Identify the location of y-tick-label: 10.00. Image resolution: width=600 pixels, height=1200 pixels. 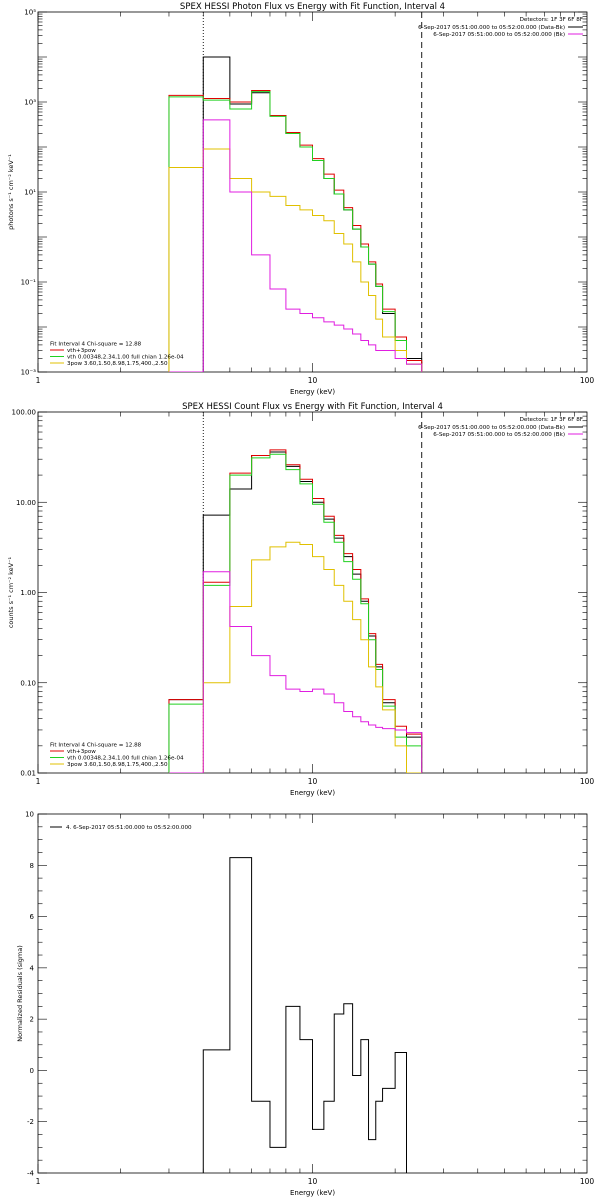
(26, 503).